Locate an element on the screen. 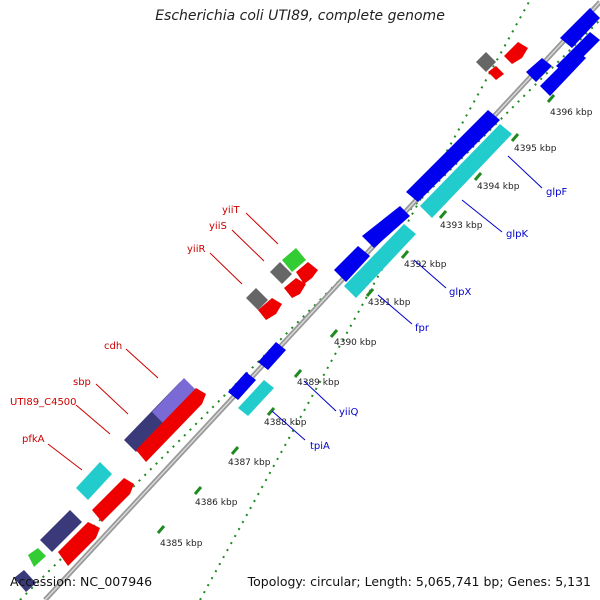 Image resolution: width=600 pixels, height=600 pixels. tick-label-4392: 4392 kbp is located at coordinates (425, 265).